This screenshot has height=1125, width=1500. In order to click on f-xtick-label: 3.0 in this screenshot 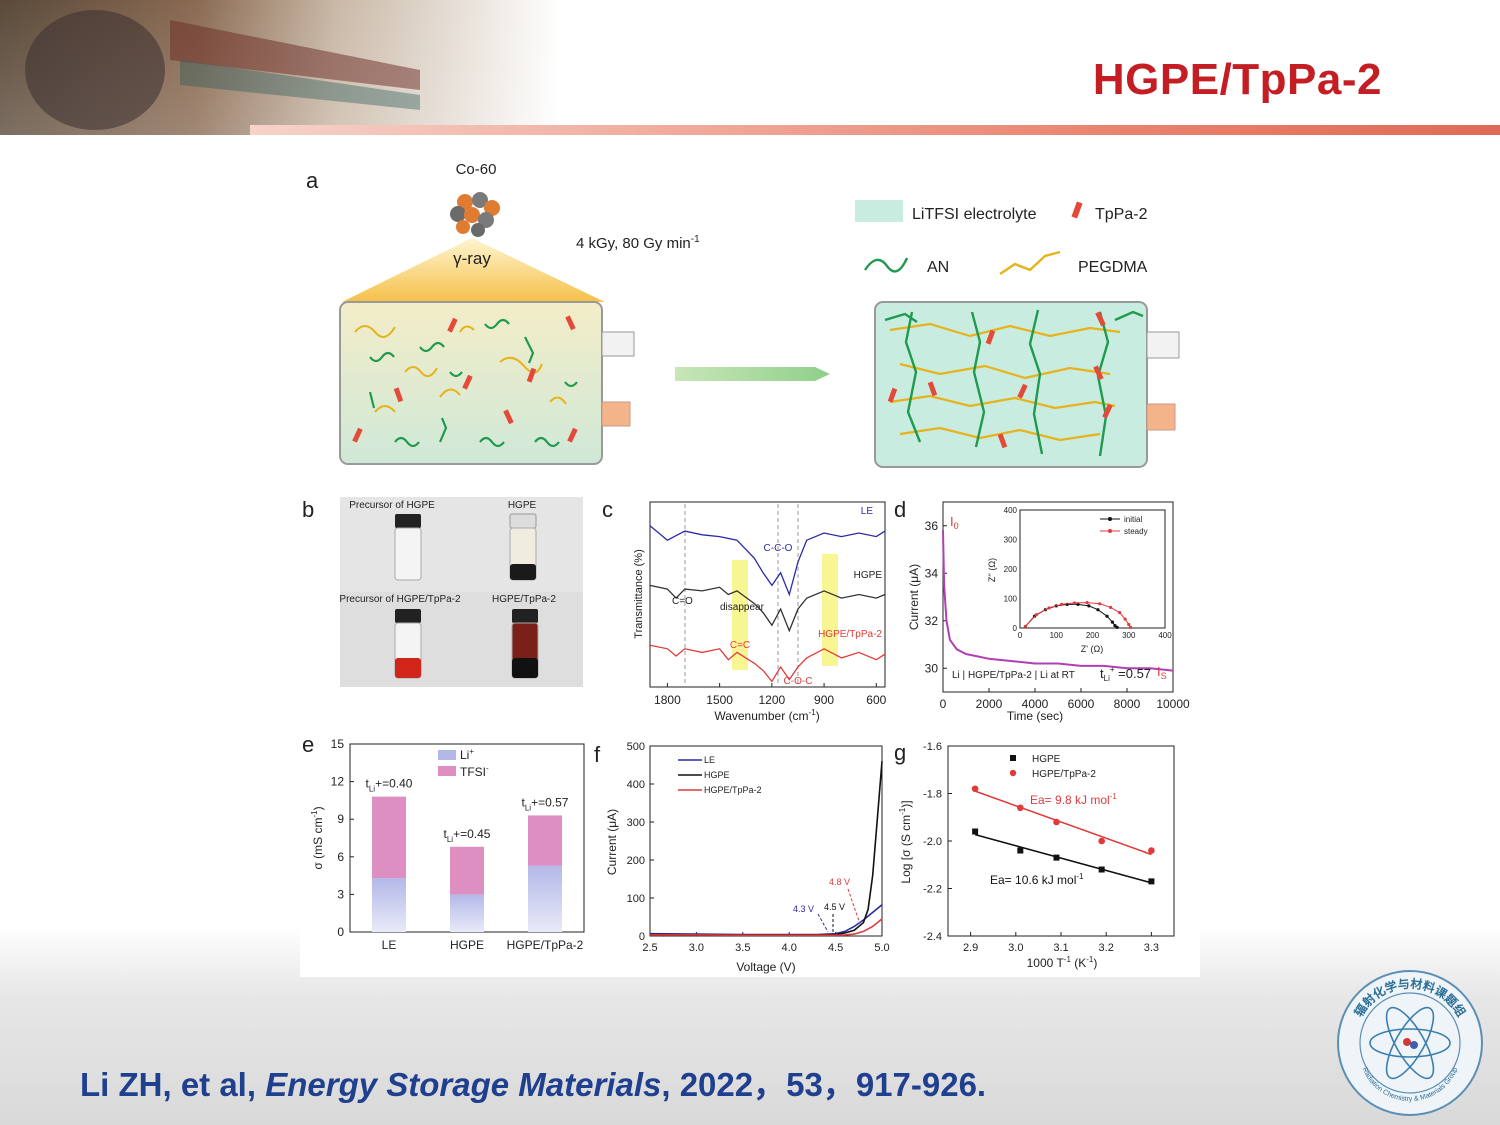, I will do `click(696, 948)`.